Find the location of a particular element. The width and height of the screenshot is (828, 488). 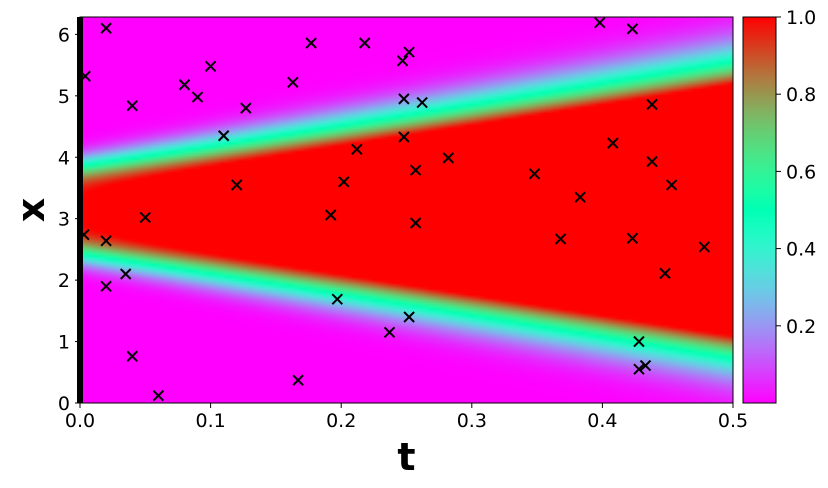

colorbar-tick-label: 0.2 is located at coordinates (801, 327).